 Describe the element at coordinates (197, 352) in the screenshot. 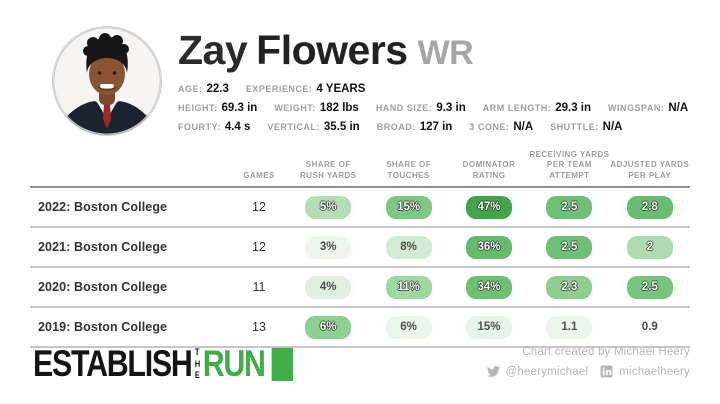

I see `logo-the-letter: T` at that location.